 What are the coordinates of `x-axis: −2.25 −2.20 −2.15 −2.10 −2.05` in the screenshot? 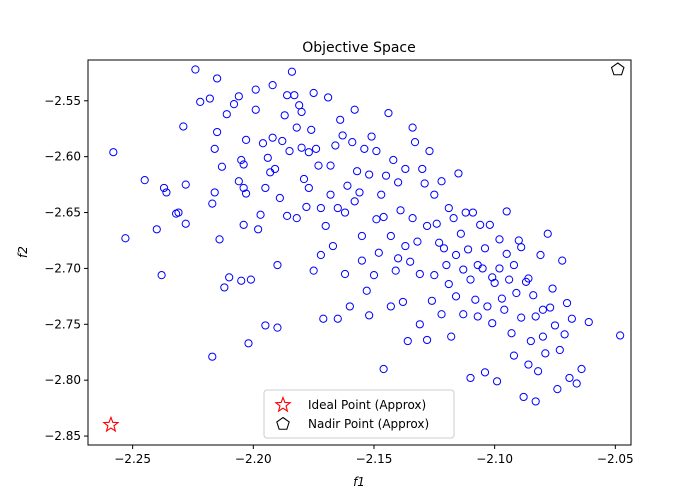 It's located at (374, 455).